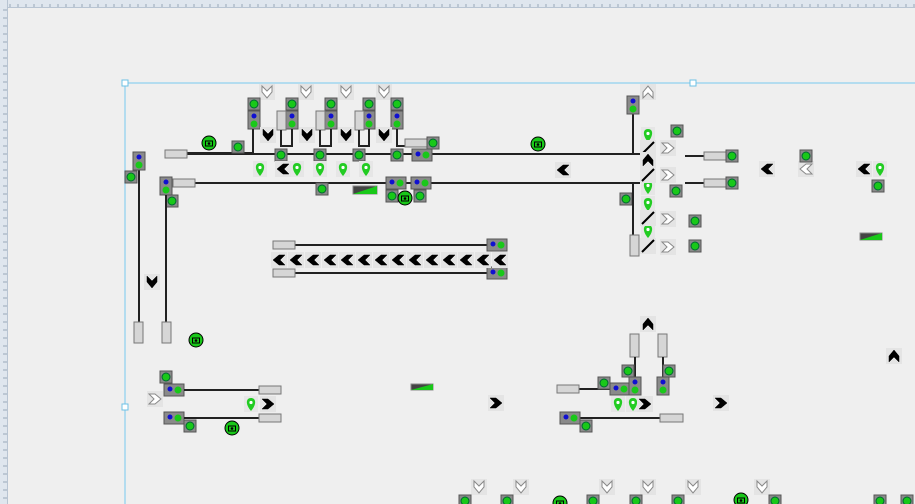 This screenshot has height=504, width=915. What do you see at coordinates (648, 218) in the screenshot?
I see `switch` at bounding box center [648, 218].